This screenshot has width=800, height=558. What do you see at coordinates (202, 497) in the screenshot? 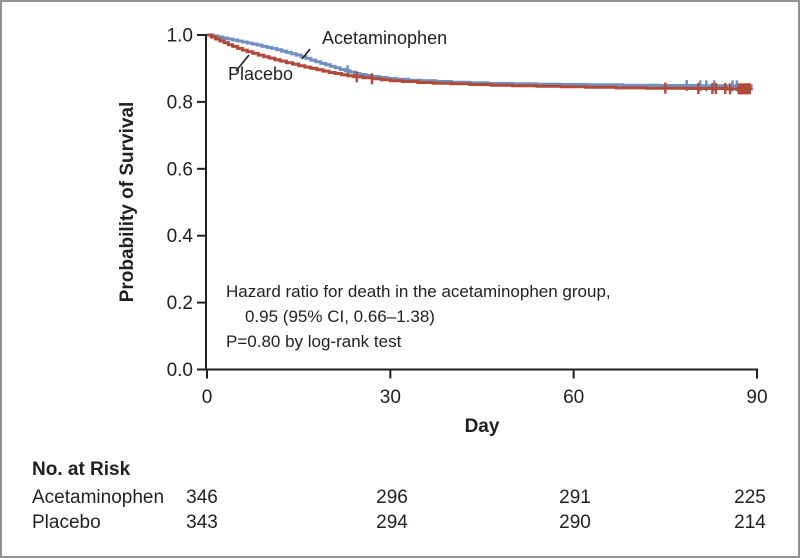
I see `risk-value: 346` at bounding box center [202, 497].